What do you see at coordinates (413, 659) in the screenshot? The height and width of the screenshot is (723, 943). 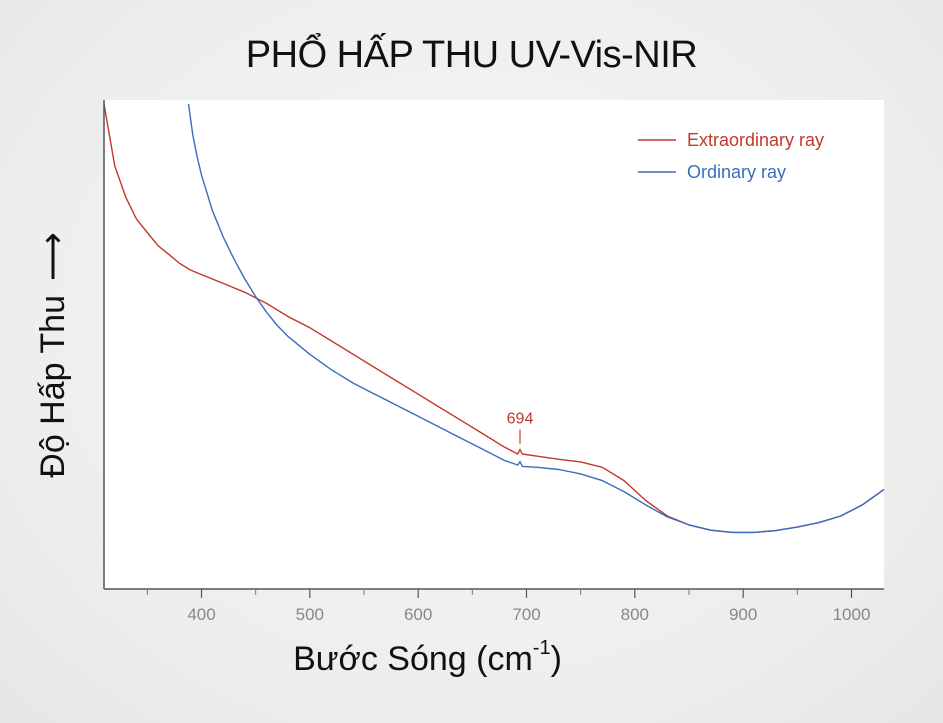 I see `x-axis-label-text: Bước Sóng (cm` at bounding box center [413, 659].